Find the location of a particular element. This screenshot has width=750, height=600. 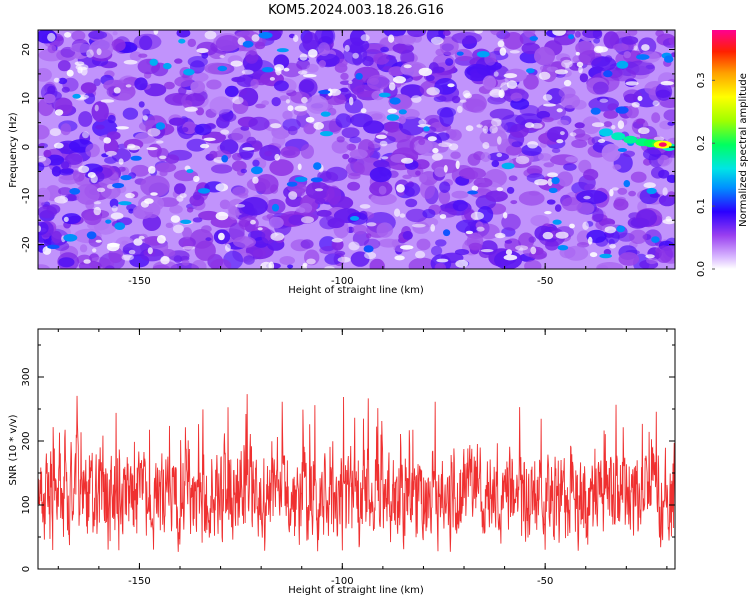

colorbar-label: Normalized spectral amplitude is located at coordinates (743, 150).